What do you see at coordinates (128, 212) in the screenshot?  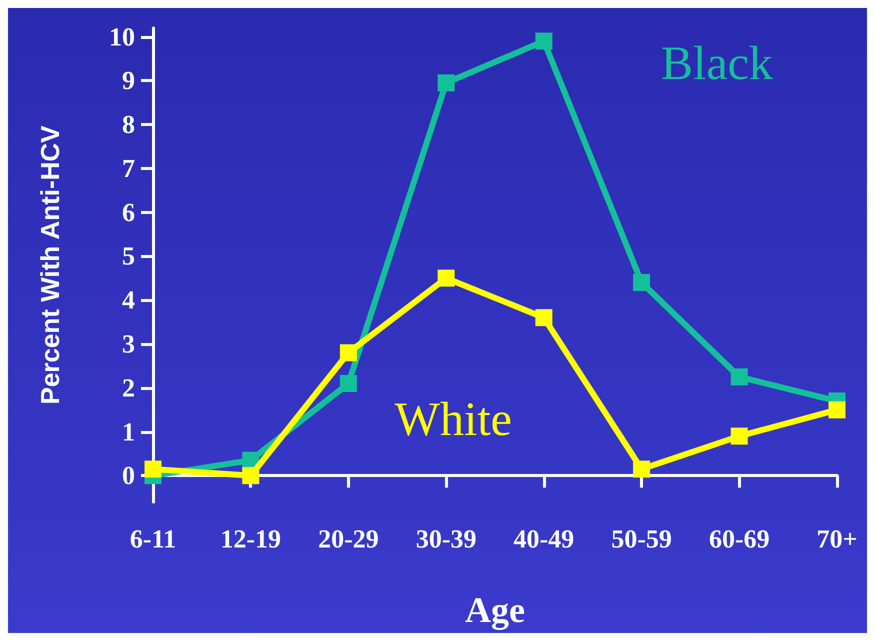 I see `y-tick-label: 6` at bounding box center [128, 212].